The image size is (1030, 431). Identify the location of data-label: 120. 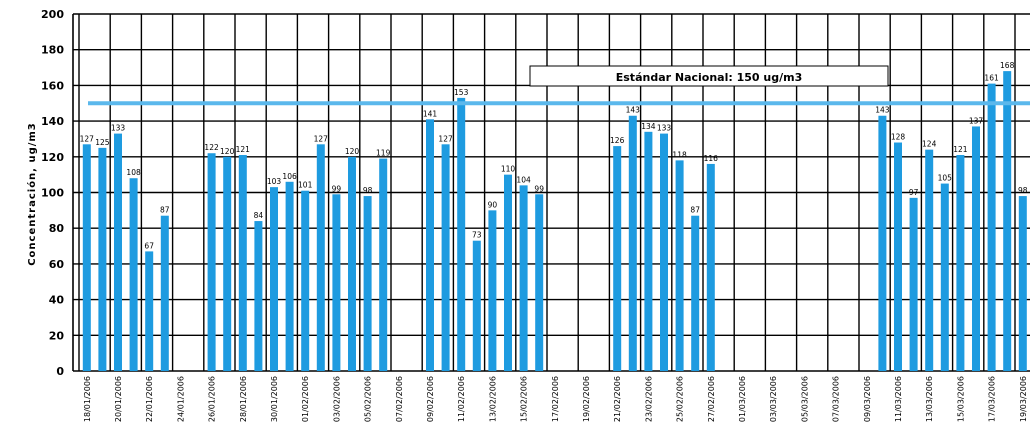
(227, 151).